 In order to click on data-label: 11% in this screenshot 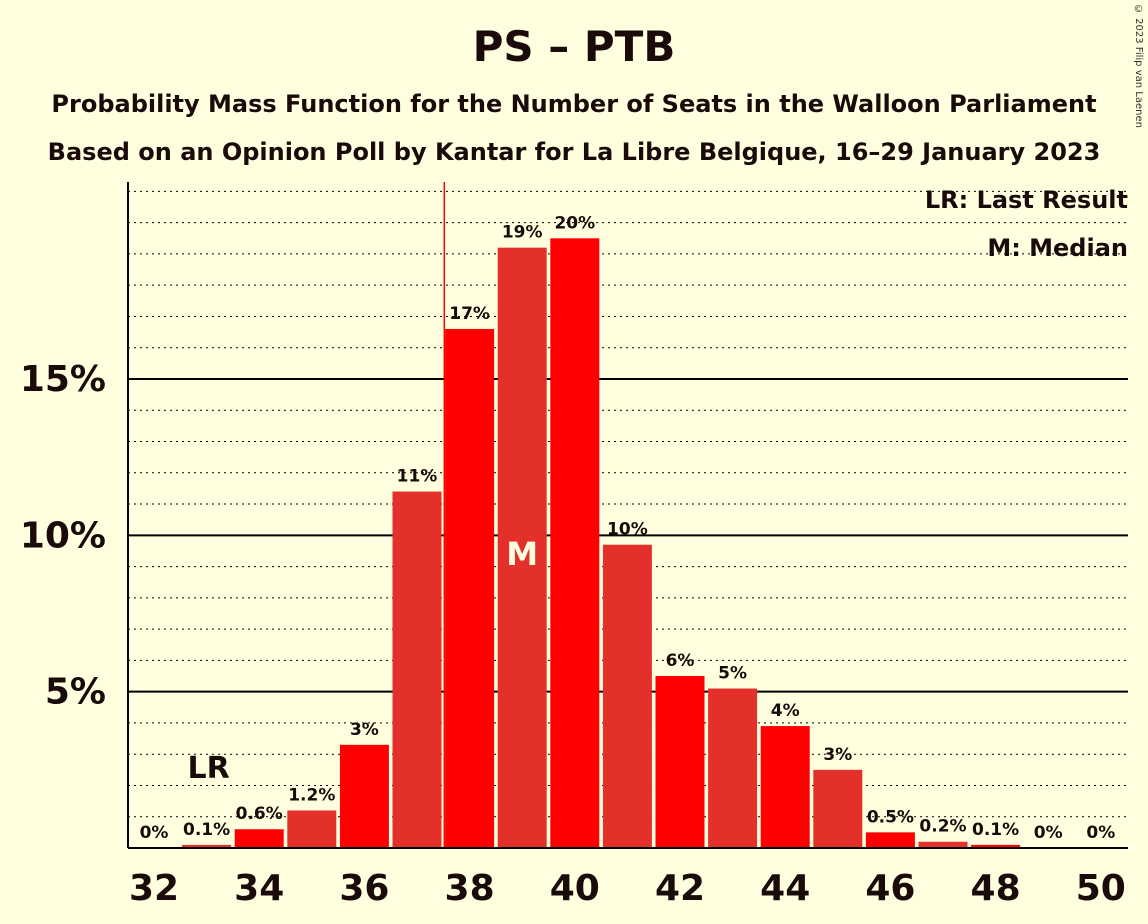, I will do `click(417, 477)`.